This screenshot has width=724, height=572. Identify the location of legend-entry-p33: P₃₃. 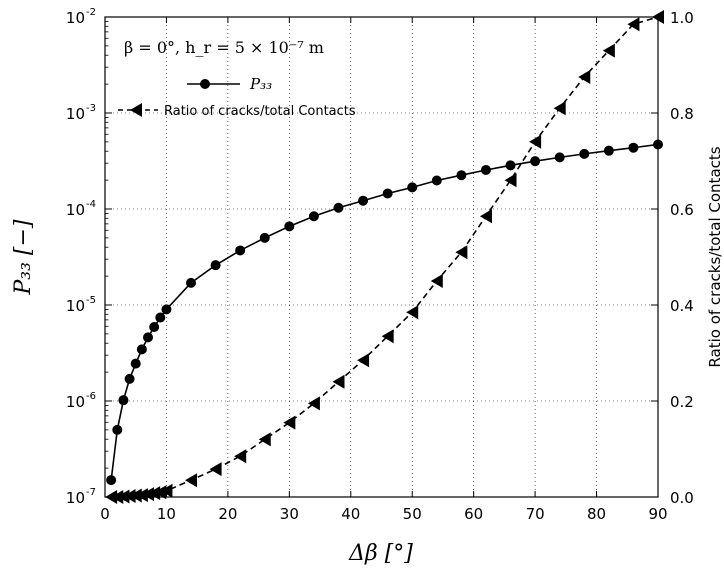
(229, 84).